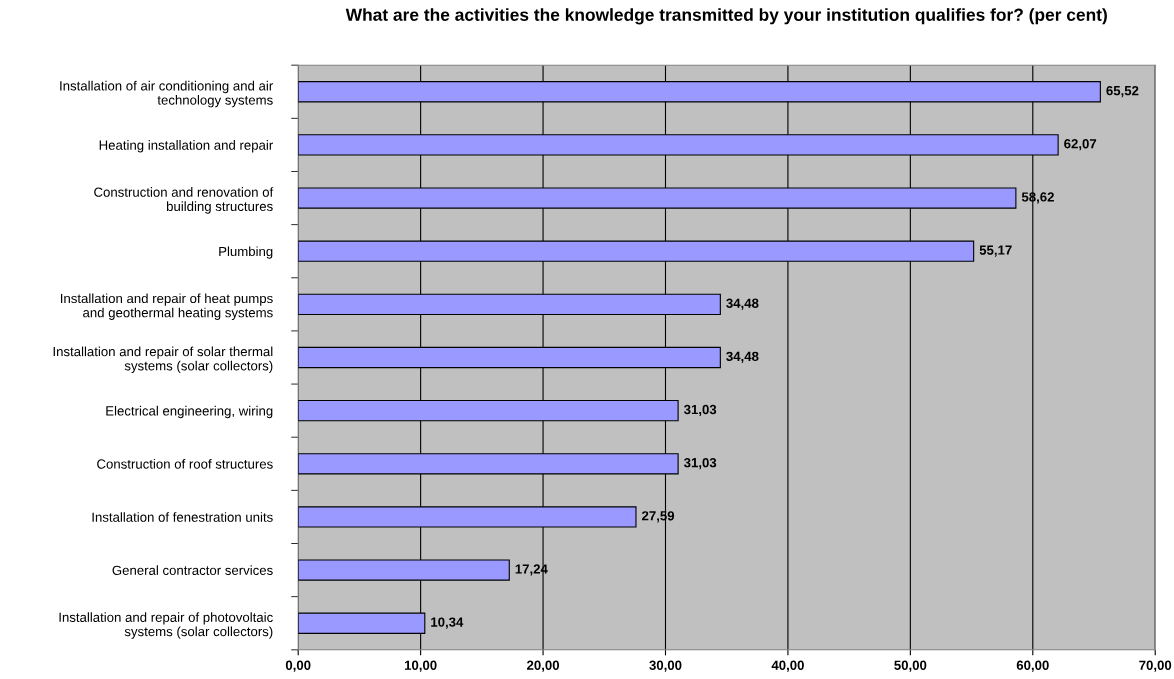 The image size is (1174, 679). What do you see at coordinates (246, 252) in the screenshot?
I see `y-tick-label: Plumbing` at bounding box center [246, 252].